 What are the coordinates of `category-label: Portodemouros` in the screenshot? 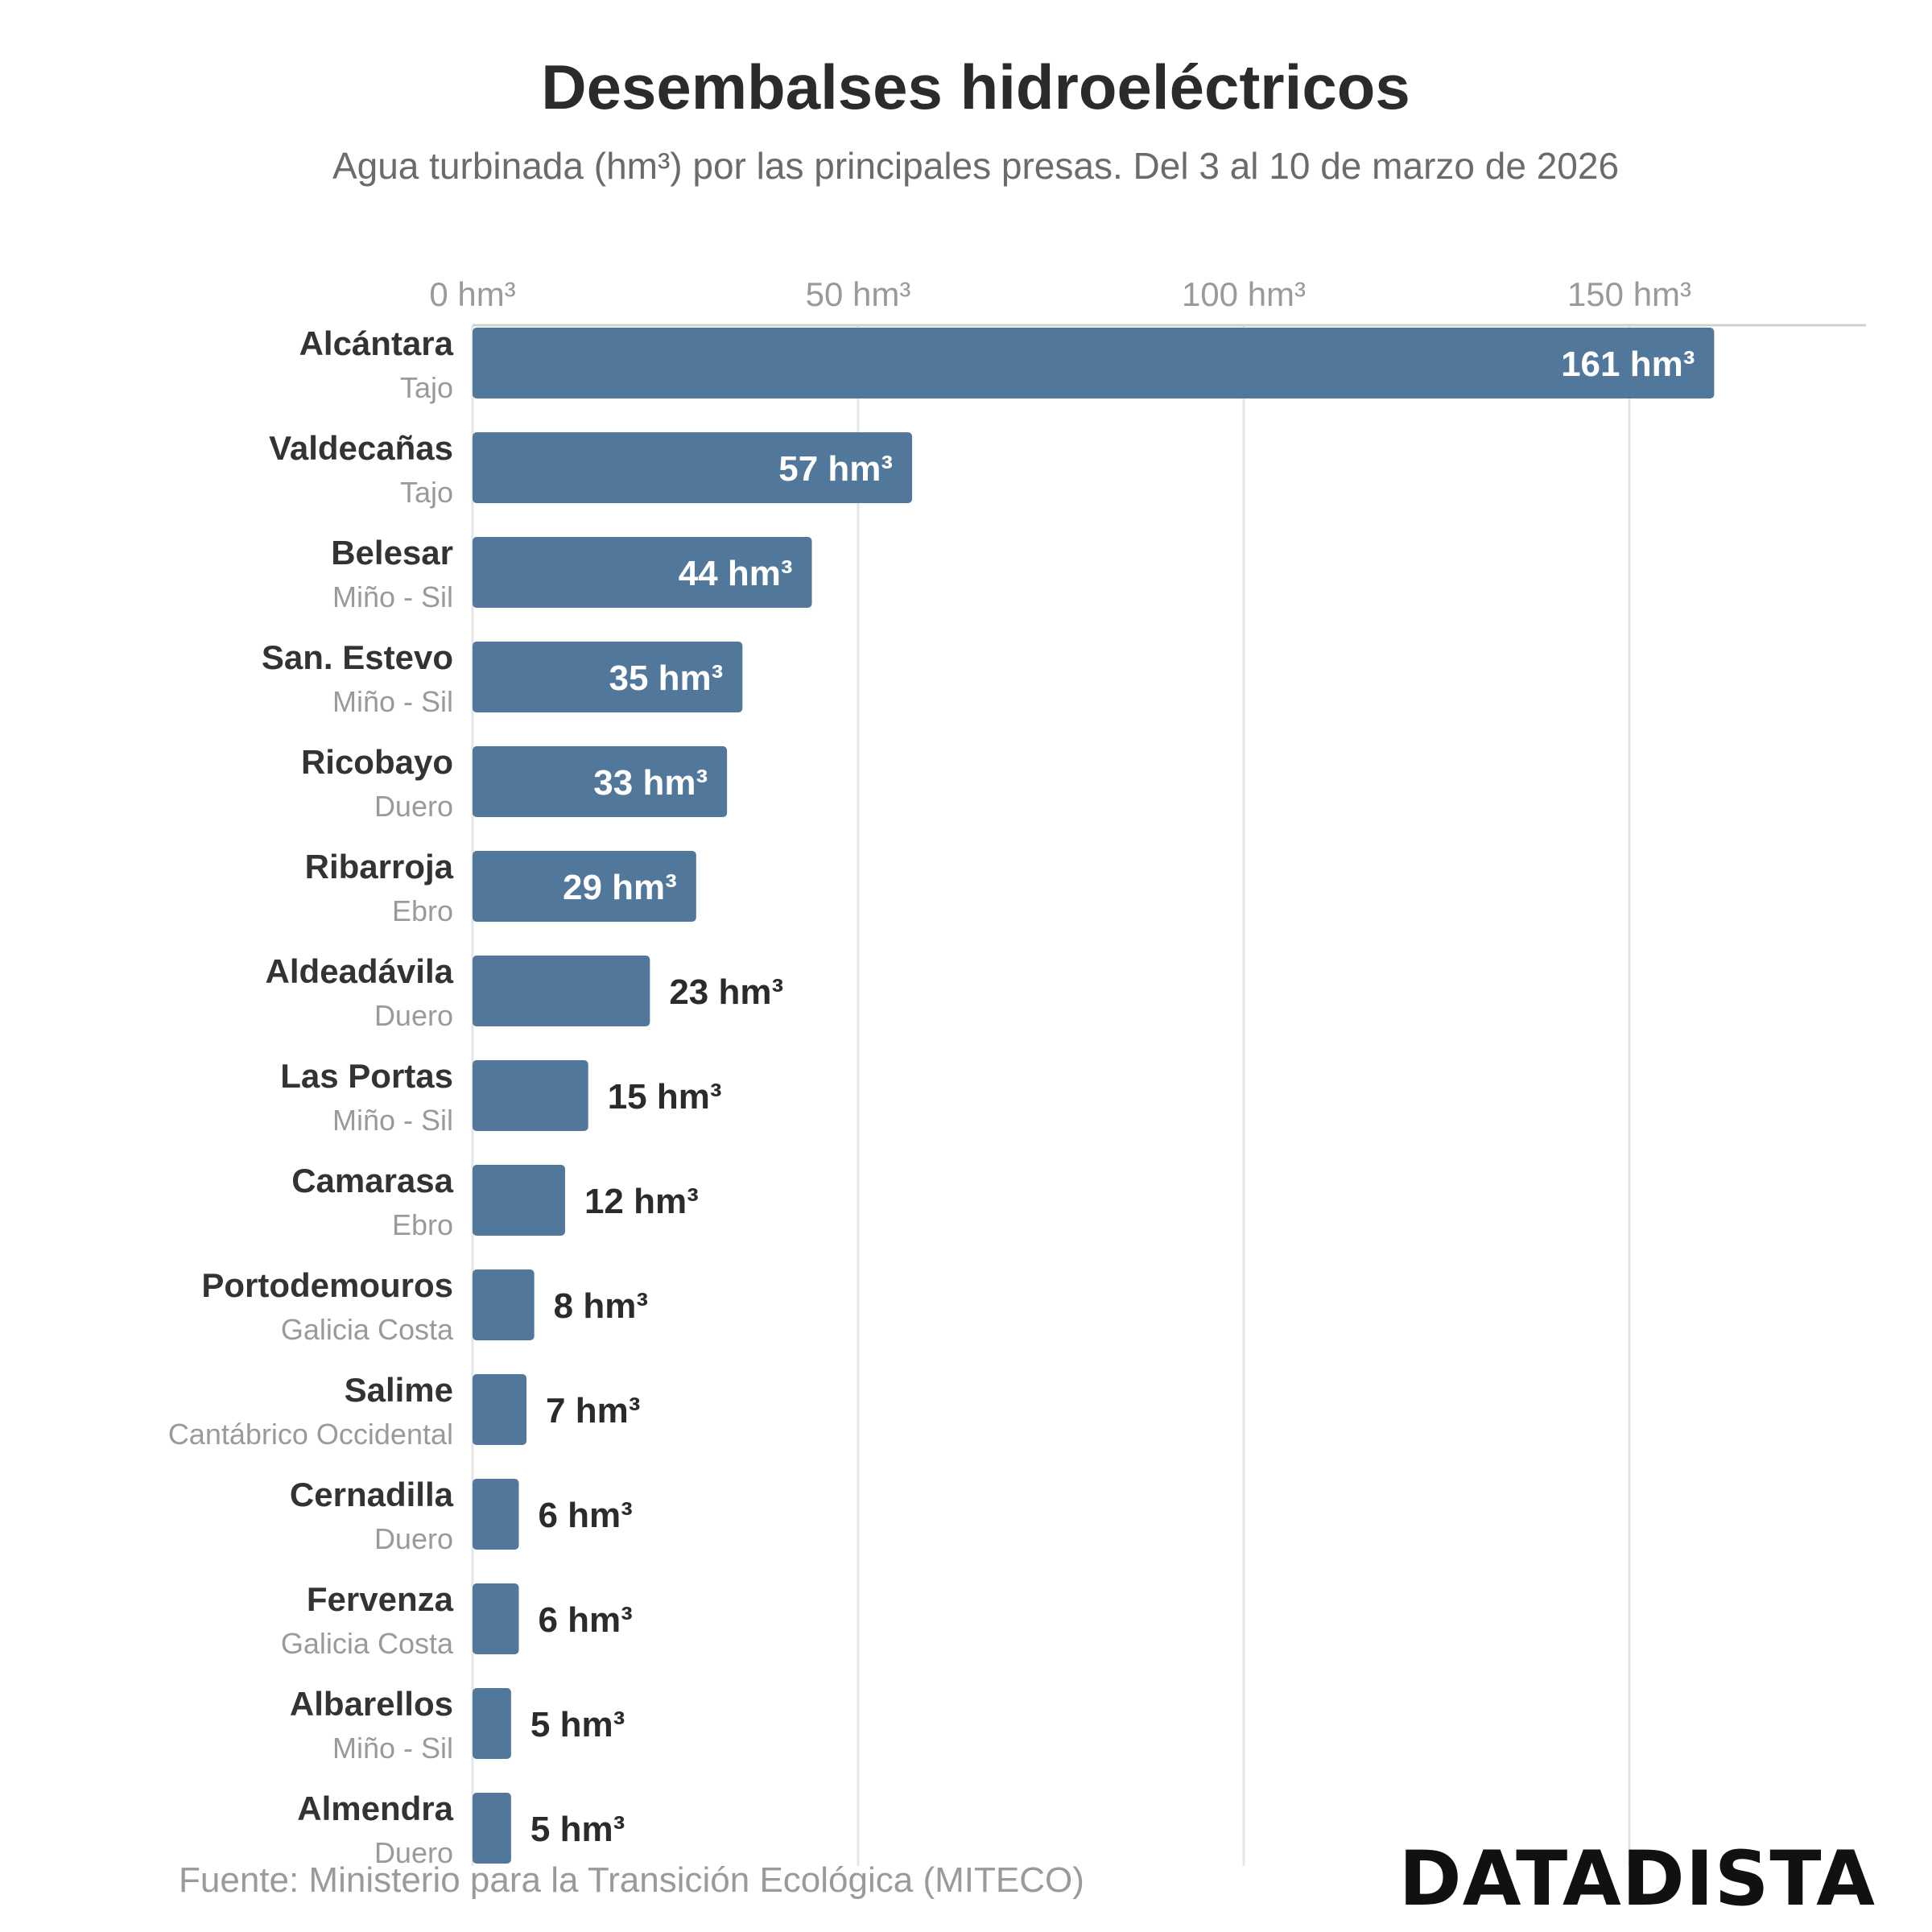 It's located at (327, 1285).